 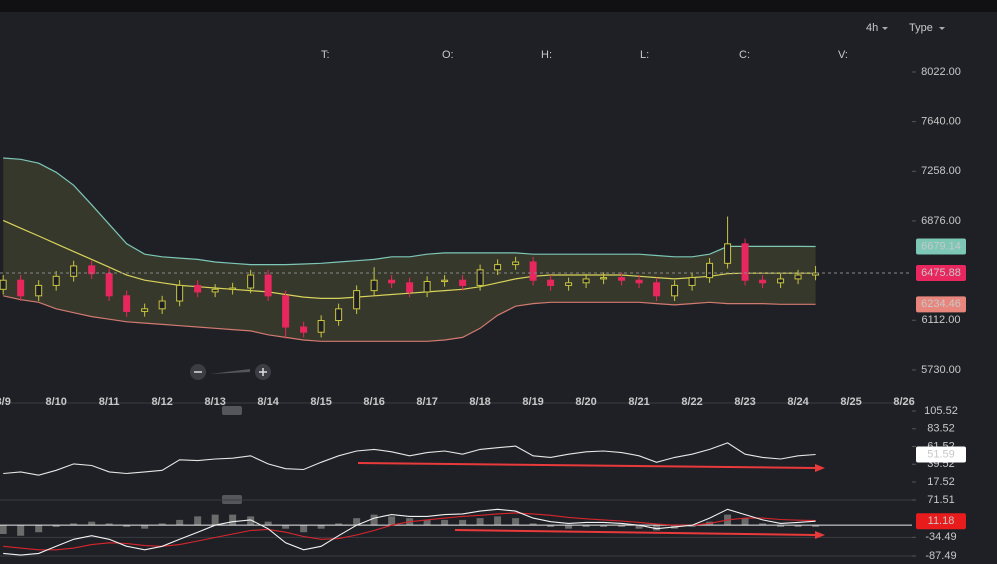 What do you see at coordinates (232, 410) in the screenshot?
I see `panel-handle` at bounding box center [232, 410].